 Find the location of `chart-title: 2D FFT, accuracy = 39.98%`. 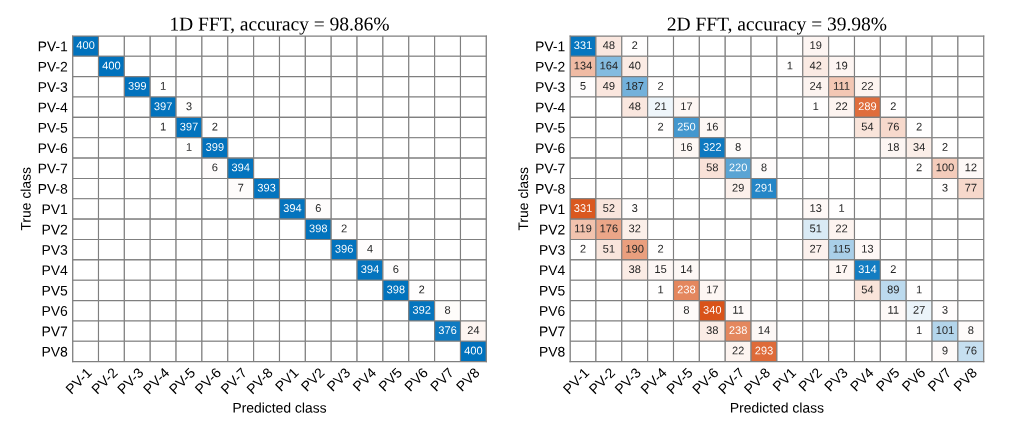

chart-title: 2D FFT, accuracy = 39.98% is located at coordinates (777, 26).